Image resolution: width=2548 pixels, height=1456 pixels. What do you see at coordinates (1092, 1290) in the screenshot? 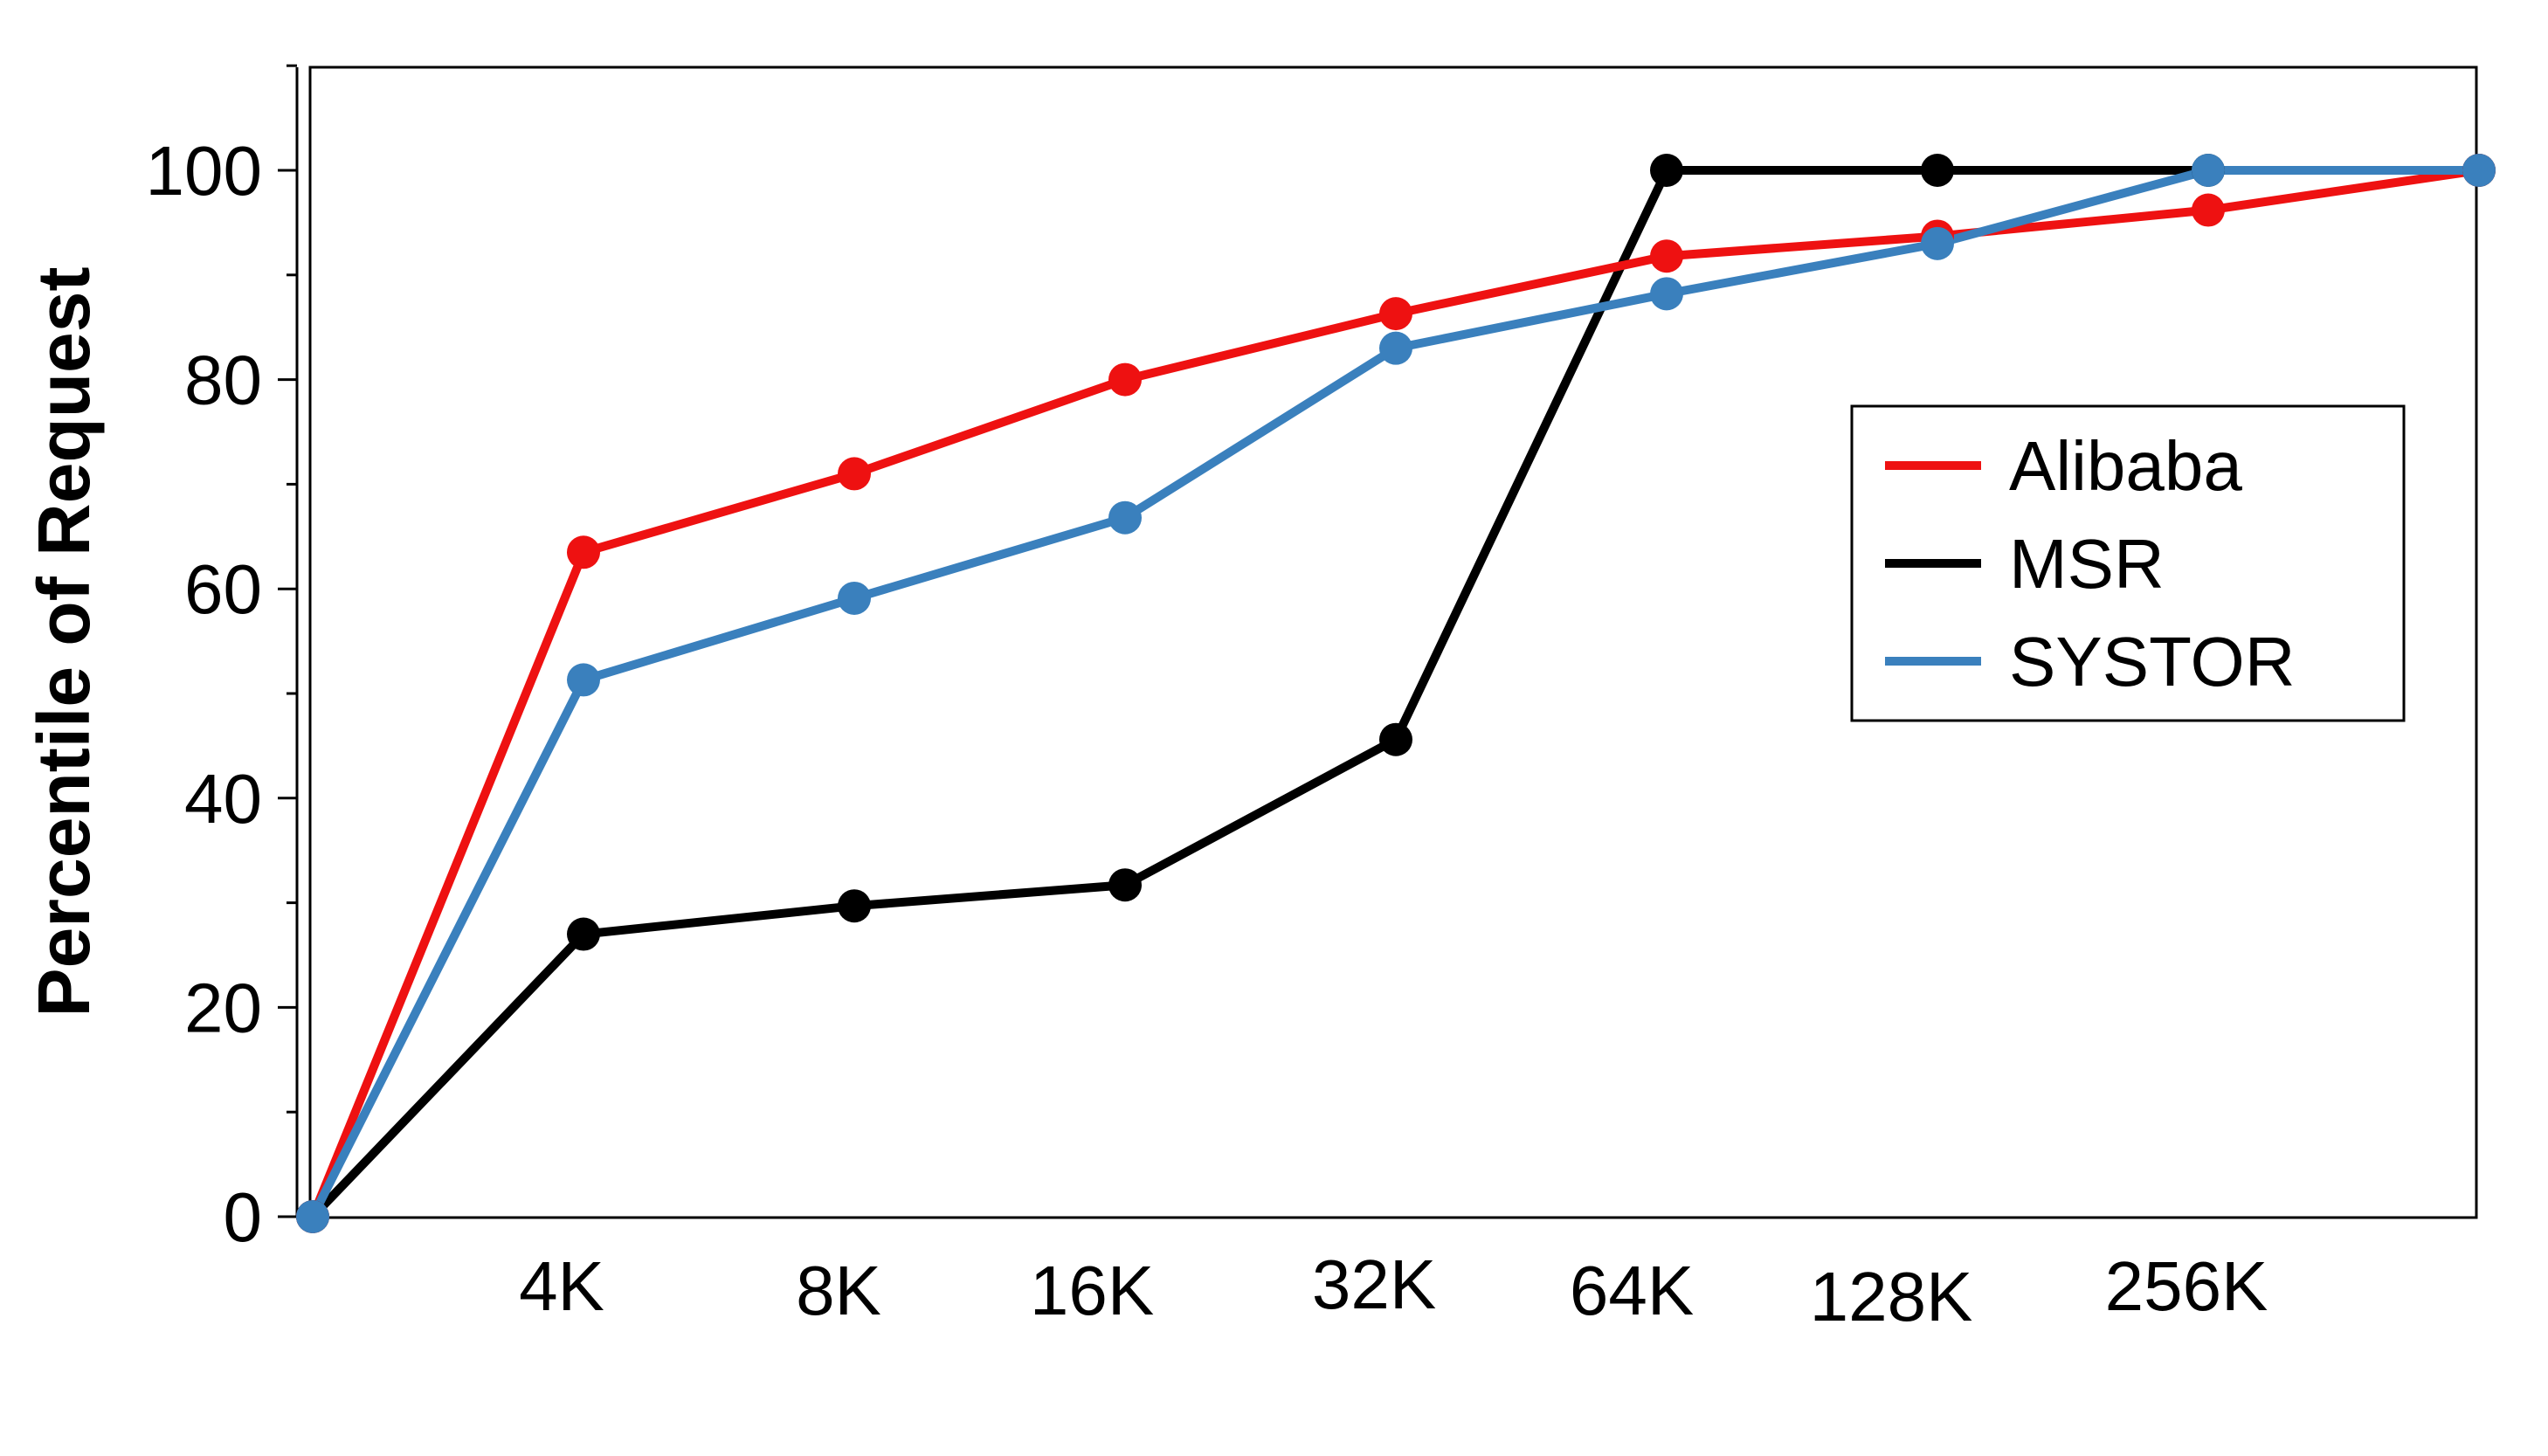
I see `x-tick-label: 16K` at bounding box center [1092, 1290].